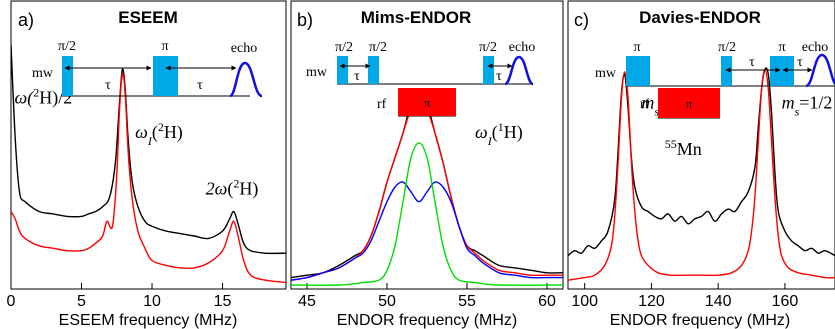 The height and width of the screenshot is (329, 835). I want to click on tau-label-1-a: τ, so click(108, 85).